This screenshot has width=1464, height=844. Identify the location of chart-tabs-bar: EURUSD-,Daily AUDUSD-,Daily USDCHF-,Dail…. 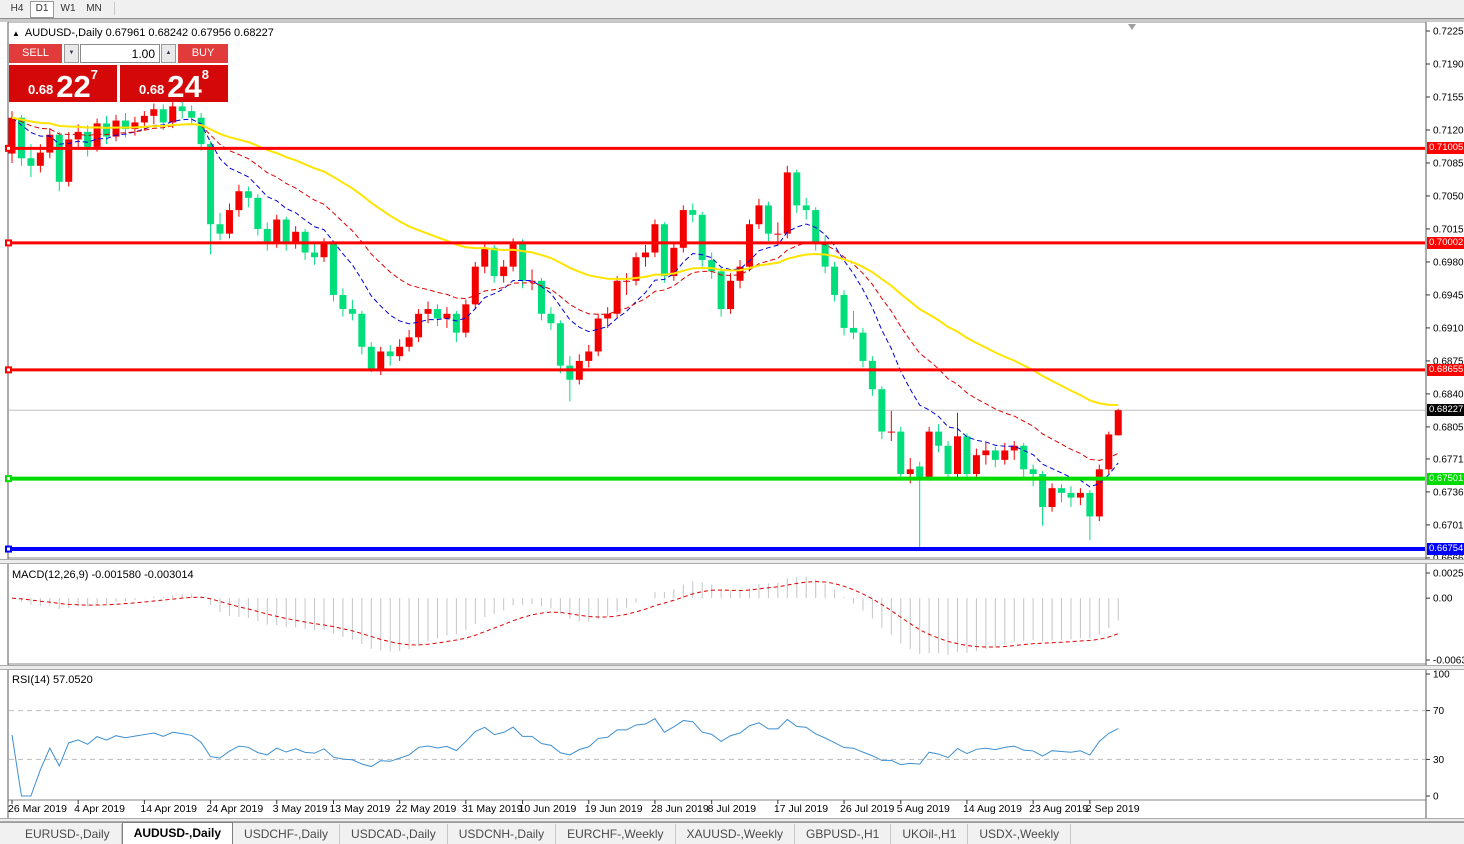
(732, 833).